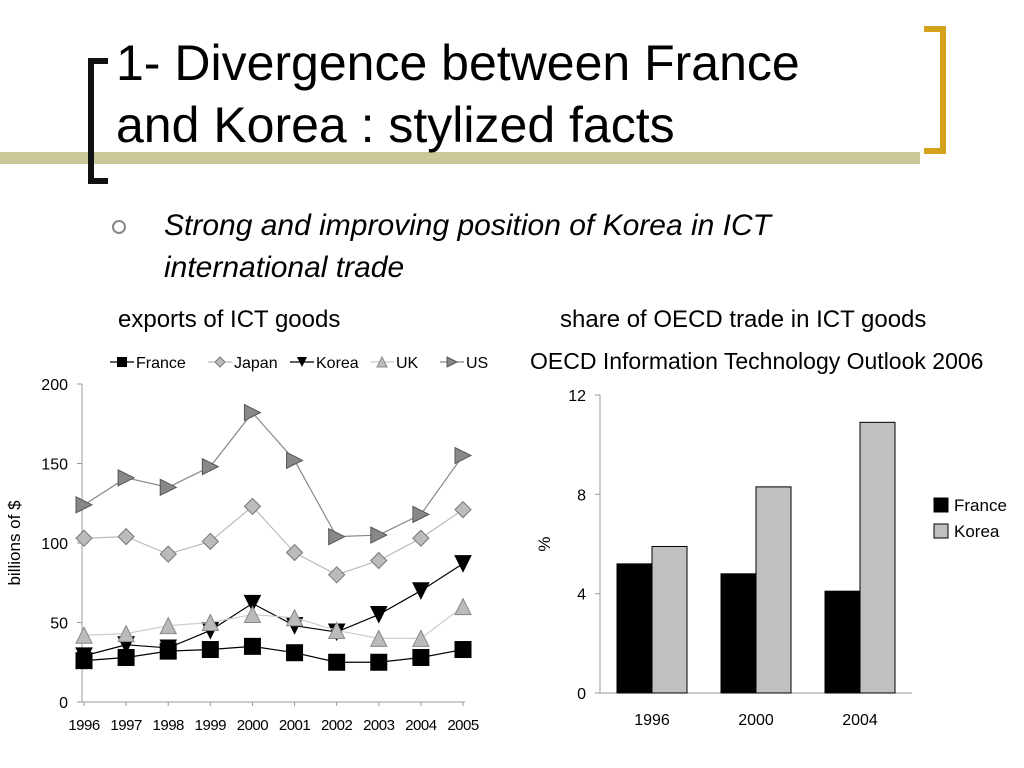 This screenshot has height=768, width=1024. Describe the element at coordinates (395, 125) in the screenshot. I see `slide-title-line-2: and Korea : stylized facts` at that location.